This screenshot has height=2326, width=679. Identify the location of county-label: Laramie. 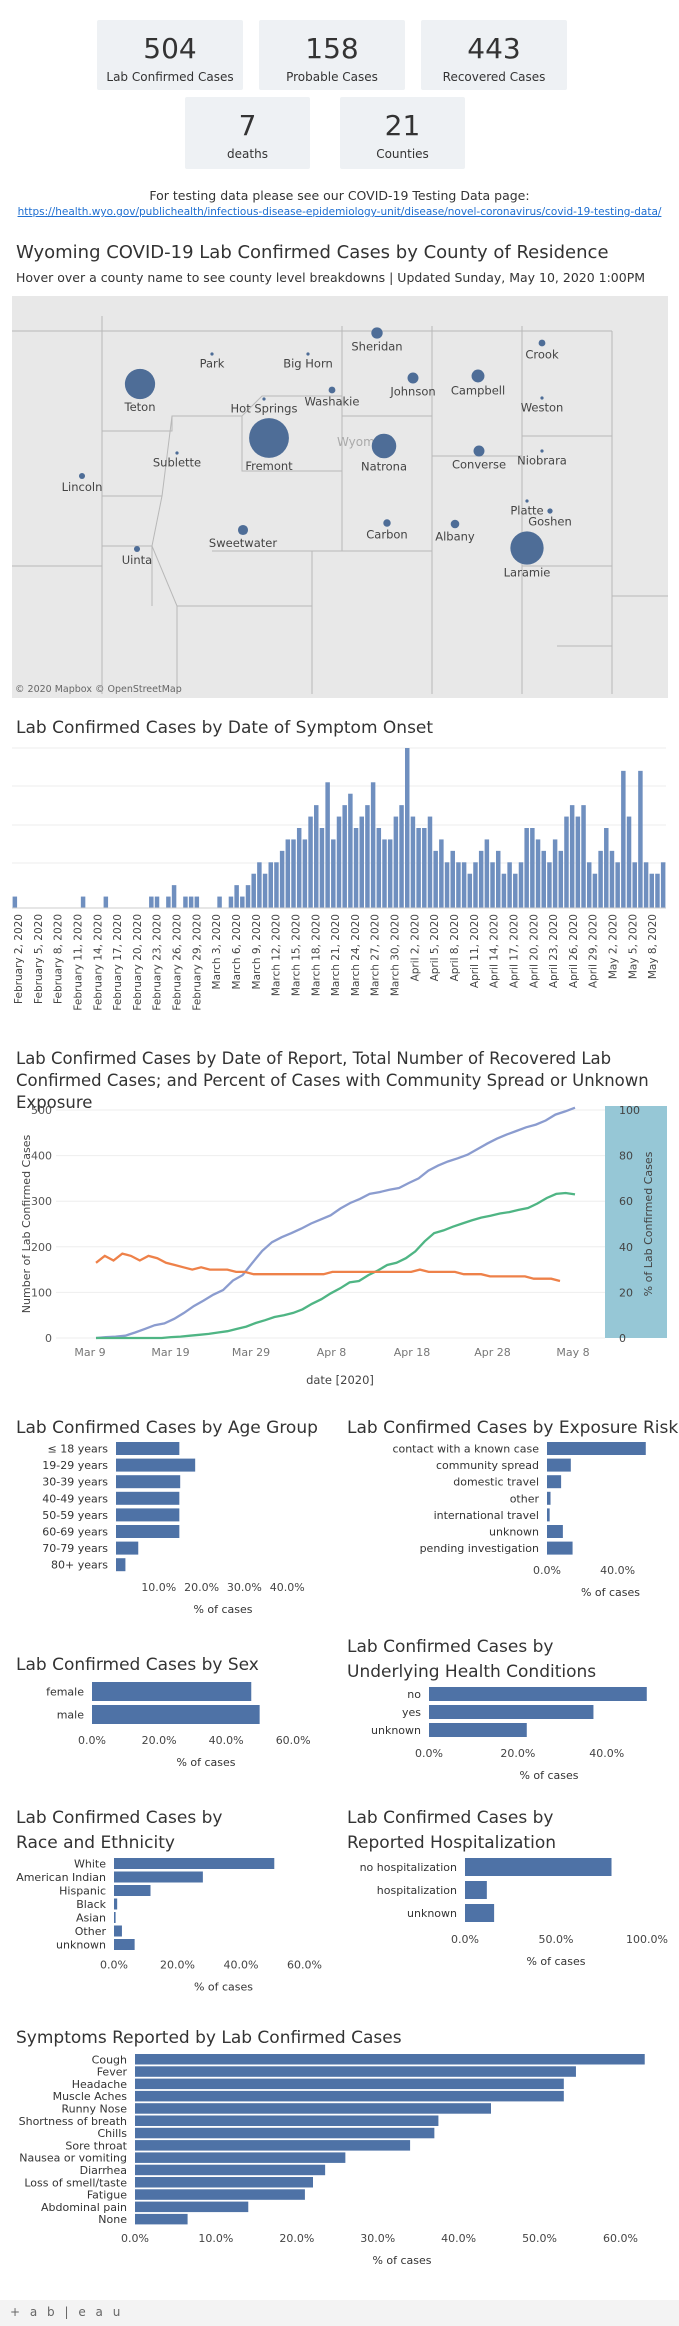
(527, 573).